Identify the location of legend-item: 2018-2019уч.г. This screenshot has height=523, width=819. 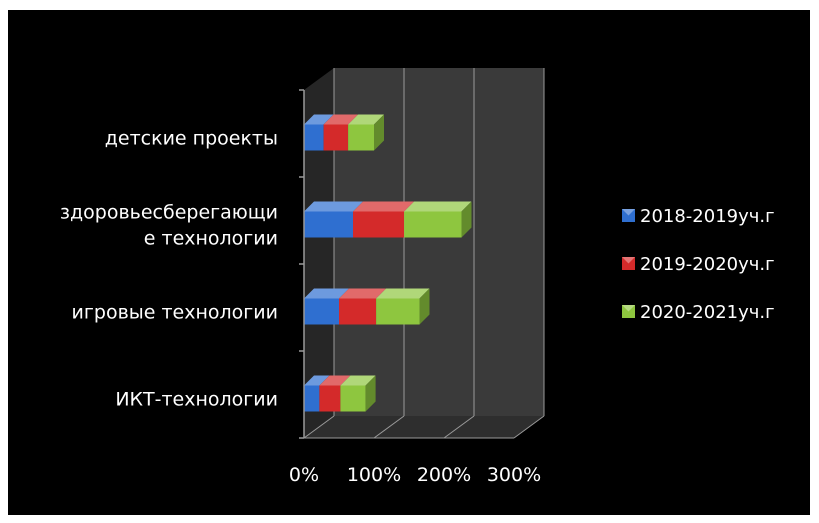
(698, 216).